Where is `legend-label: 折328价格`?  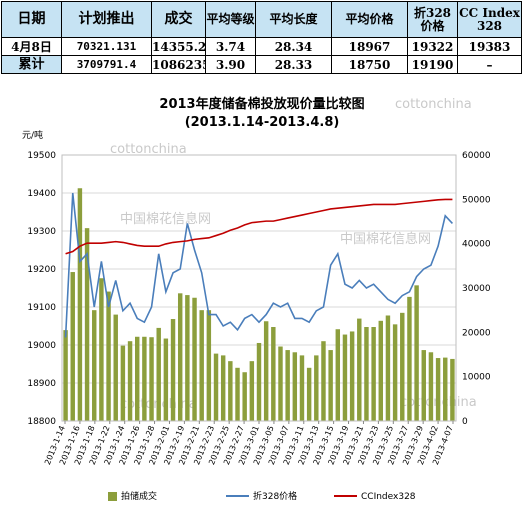 legend-label: 折328价格 is located at coordinates (275, 496).